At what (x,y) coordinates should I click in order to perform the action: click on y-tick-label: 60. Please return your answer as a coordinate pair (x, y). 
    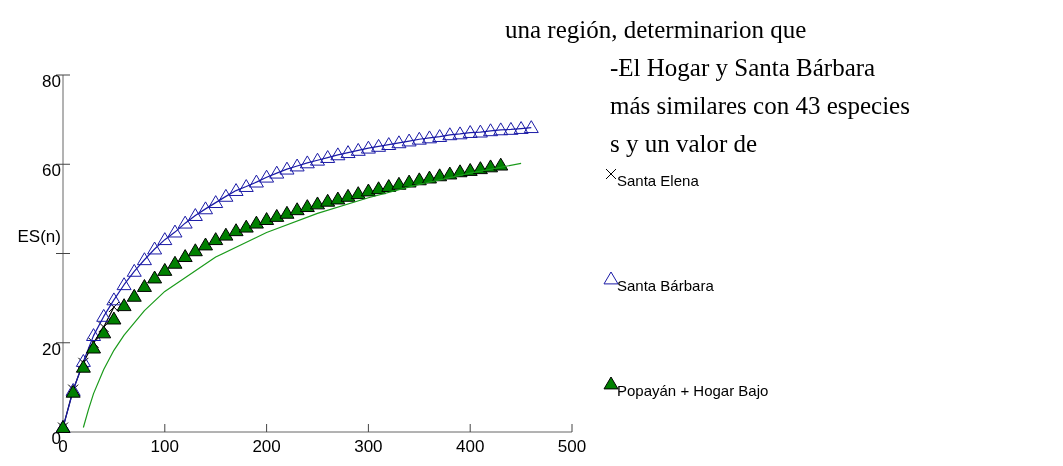
    Looking at the image, I should click on (51, 171).